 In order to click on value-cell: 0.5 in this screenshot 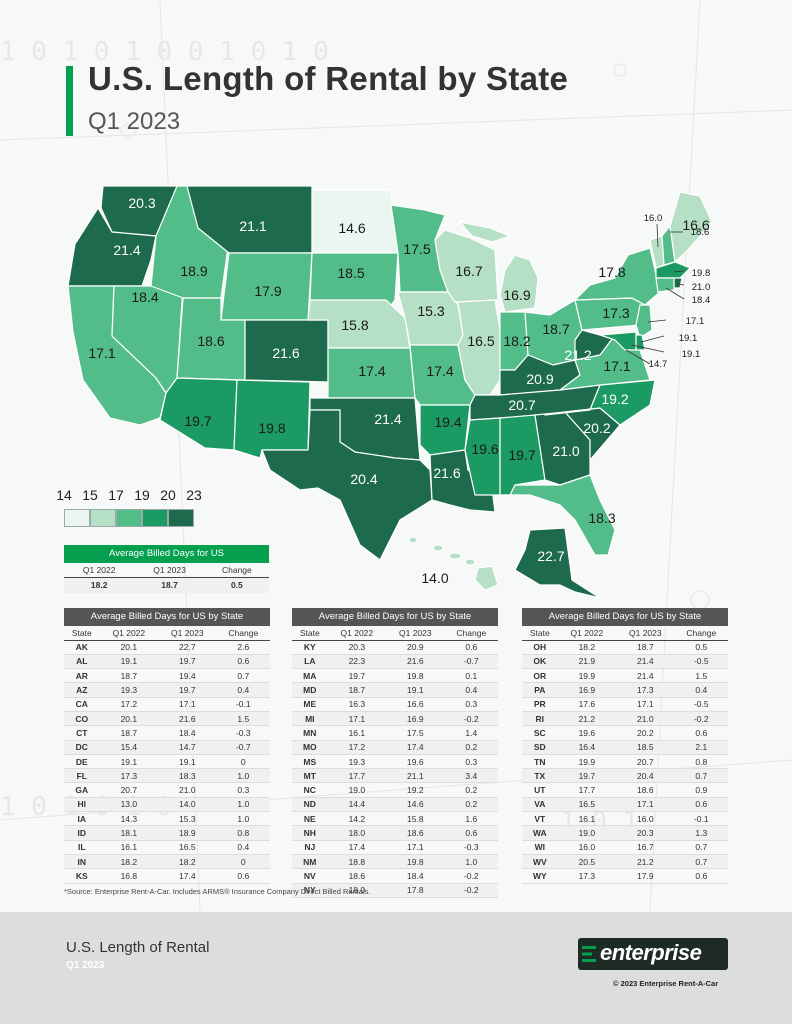, I will do `click(701, 647)`.